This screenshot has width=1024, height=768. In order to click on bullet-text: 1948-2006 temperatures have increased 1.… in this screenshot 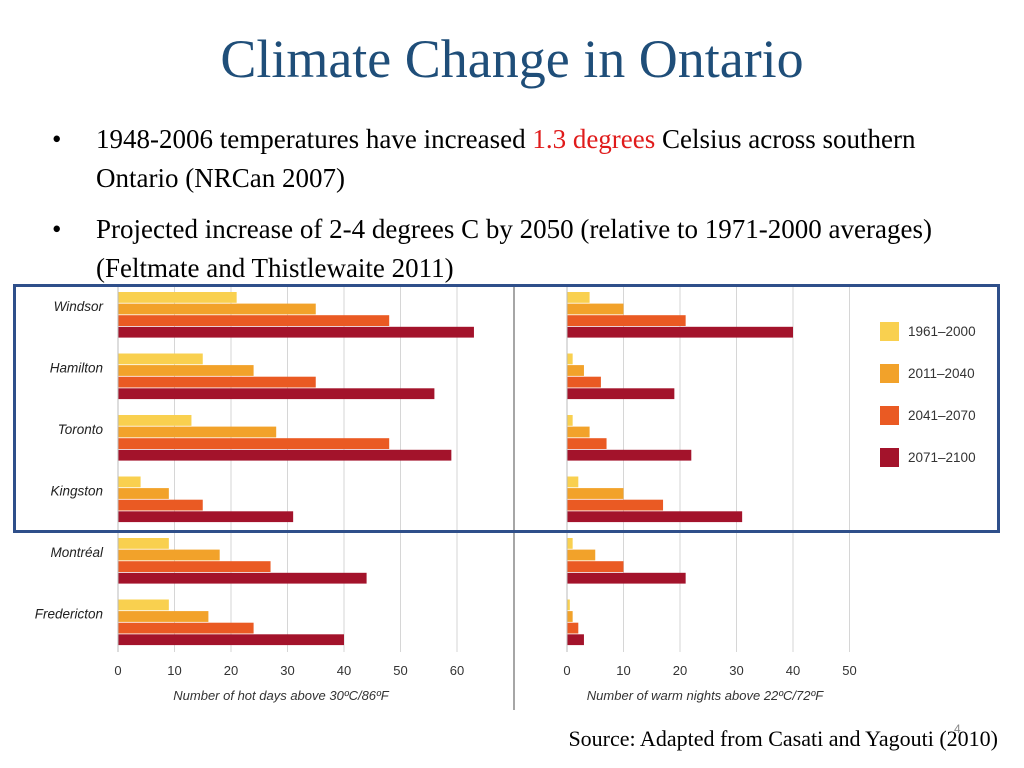, I will do `click(512, 159)`.